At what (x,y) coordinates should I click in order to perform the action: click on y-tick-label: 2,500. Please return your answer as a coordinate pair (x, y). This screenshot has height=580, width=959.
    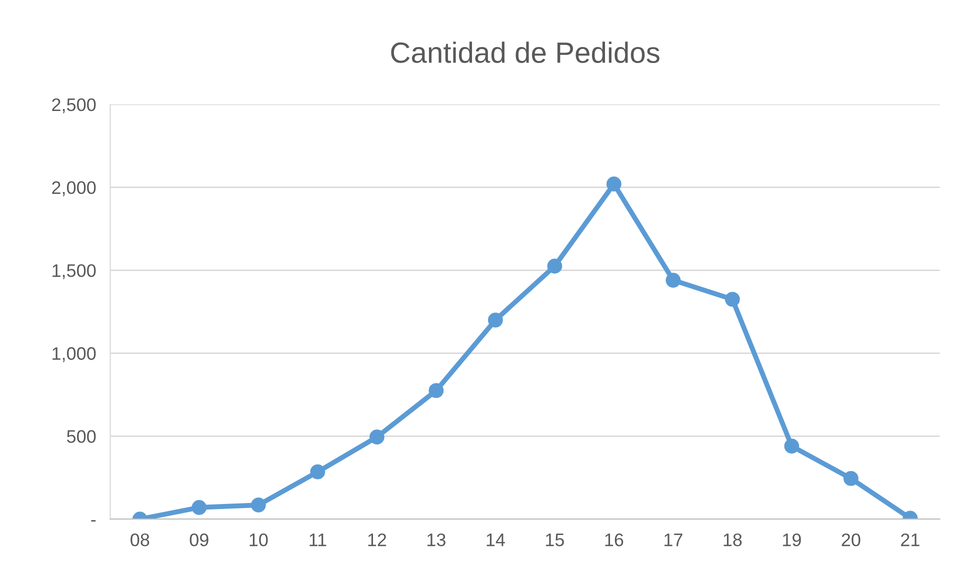
    Looking at the image, I should click on (74, 106).